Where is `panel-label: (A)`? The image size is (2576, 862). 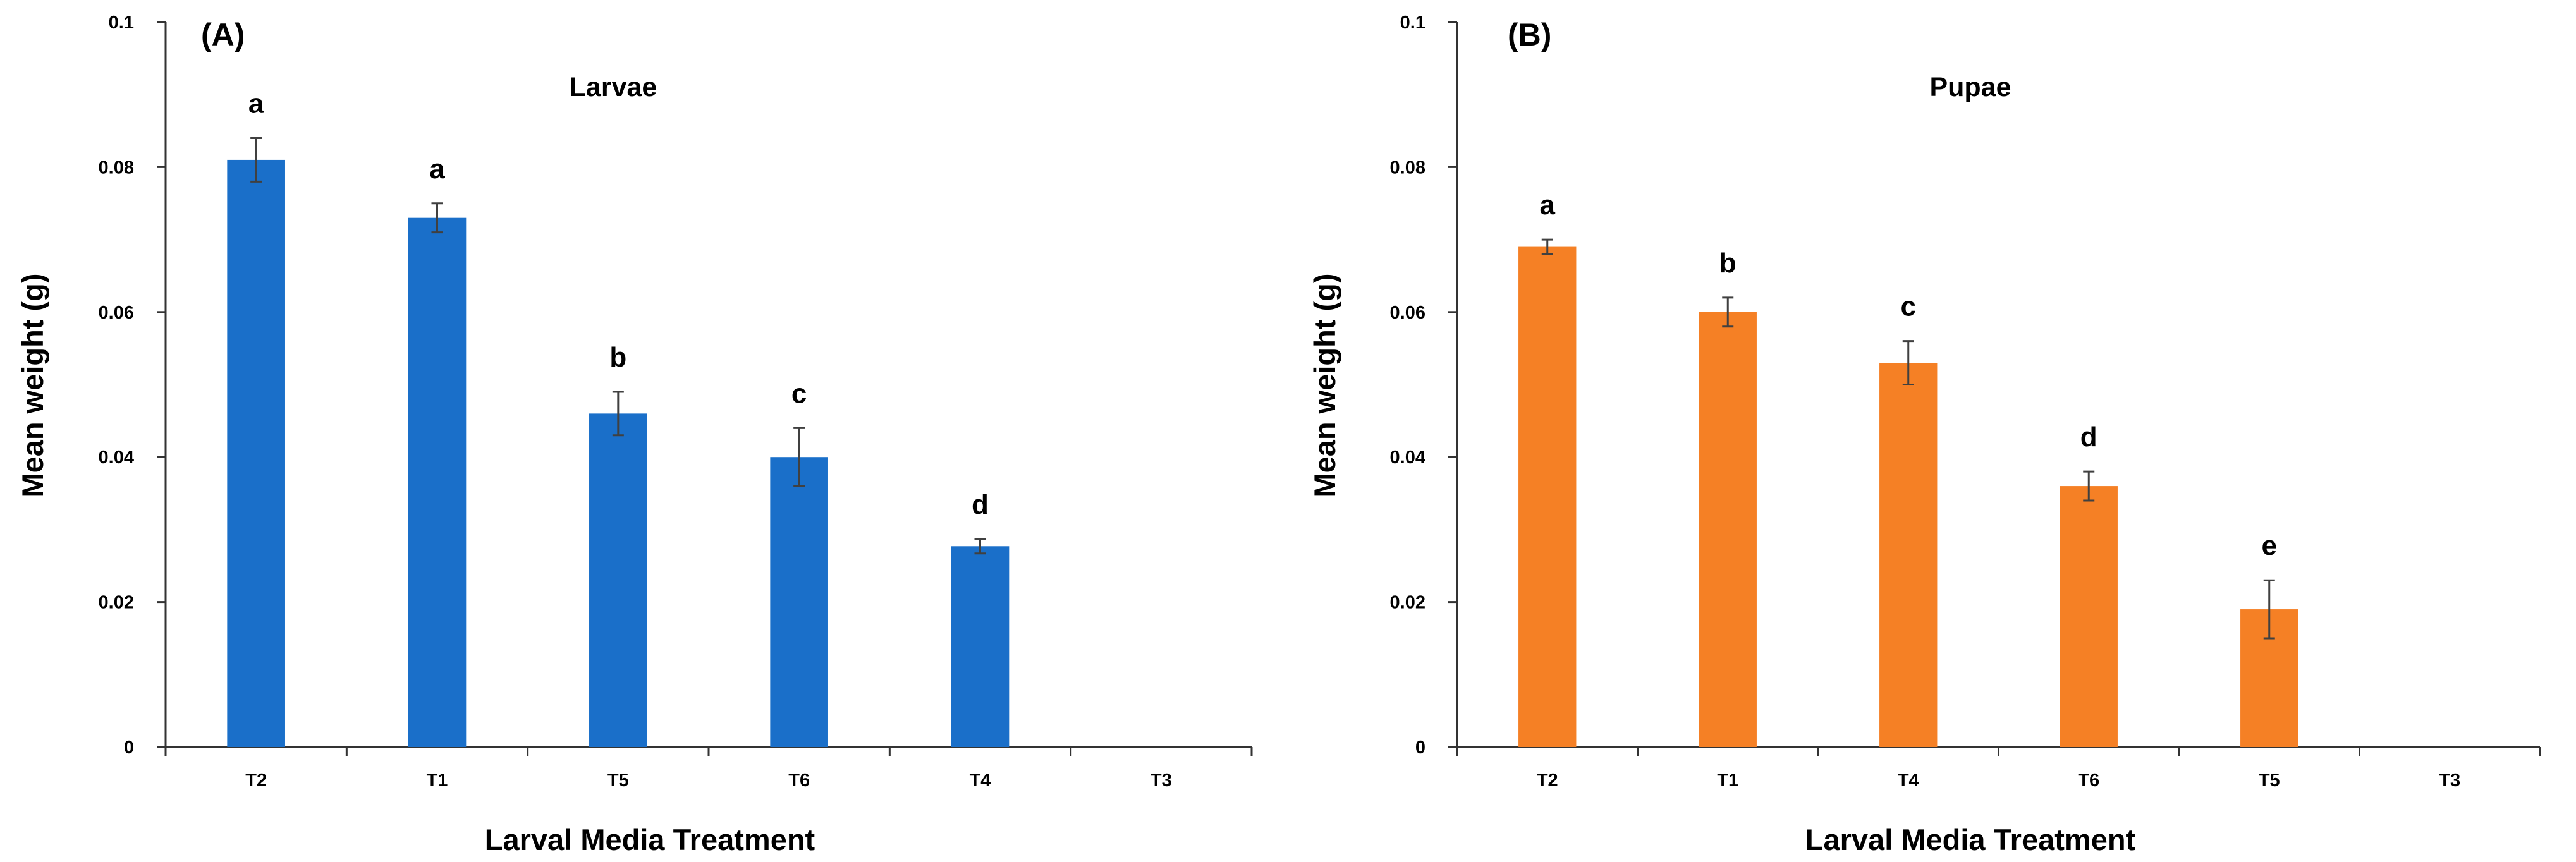 panel-label: (A) is located at coordinates (223, 34).